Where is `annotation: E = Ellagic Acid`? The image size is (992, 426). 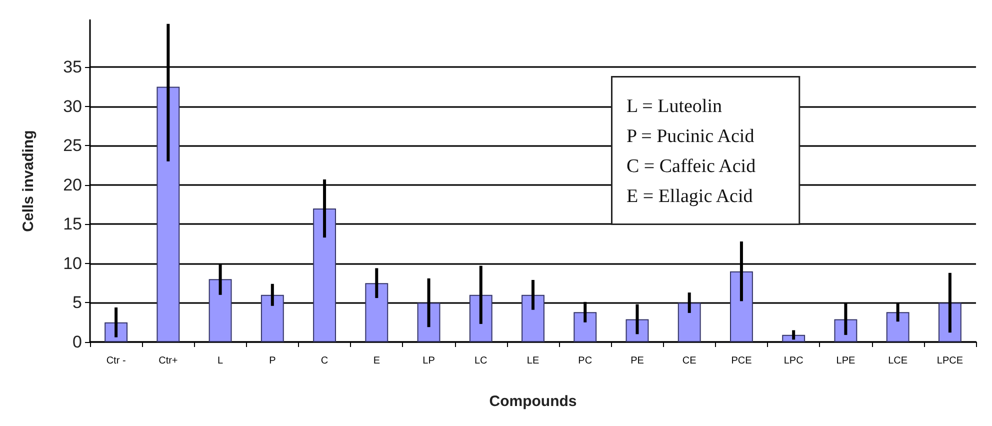
annotation: E = Ellagic Acid is located at coordinates (690, 196).